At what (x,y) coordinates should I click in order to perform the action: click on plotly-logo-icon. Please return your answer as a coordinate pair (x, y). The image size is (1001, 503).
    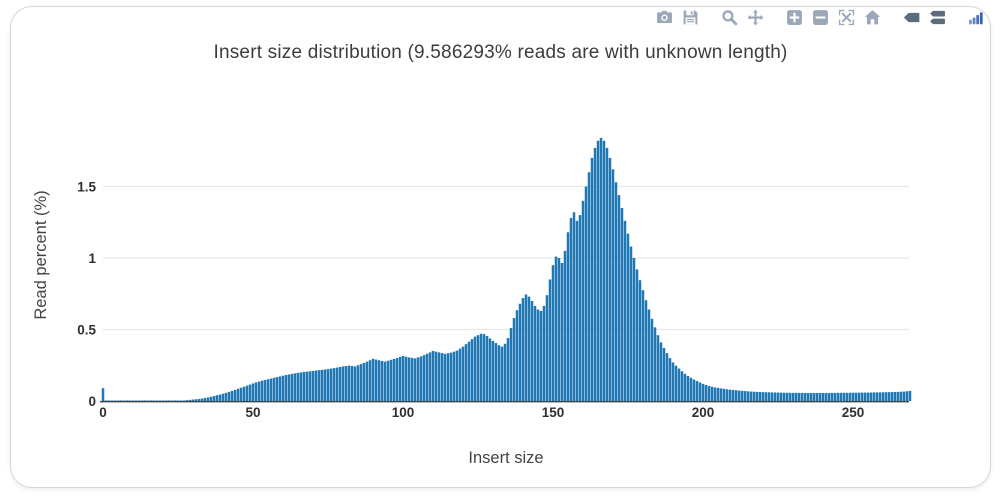
    Looking at the image, I should click on (976, 17).